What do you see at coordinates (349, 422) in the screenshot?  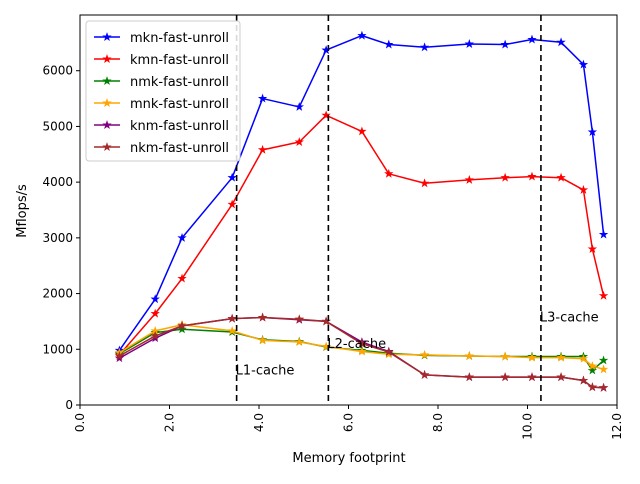 I see `x-tick-label: 6.0` at bounding box center [349, 422].